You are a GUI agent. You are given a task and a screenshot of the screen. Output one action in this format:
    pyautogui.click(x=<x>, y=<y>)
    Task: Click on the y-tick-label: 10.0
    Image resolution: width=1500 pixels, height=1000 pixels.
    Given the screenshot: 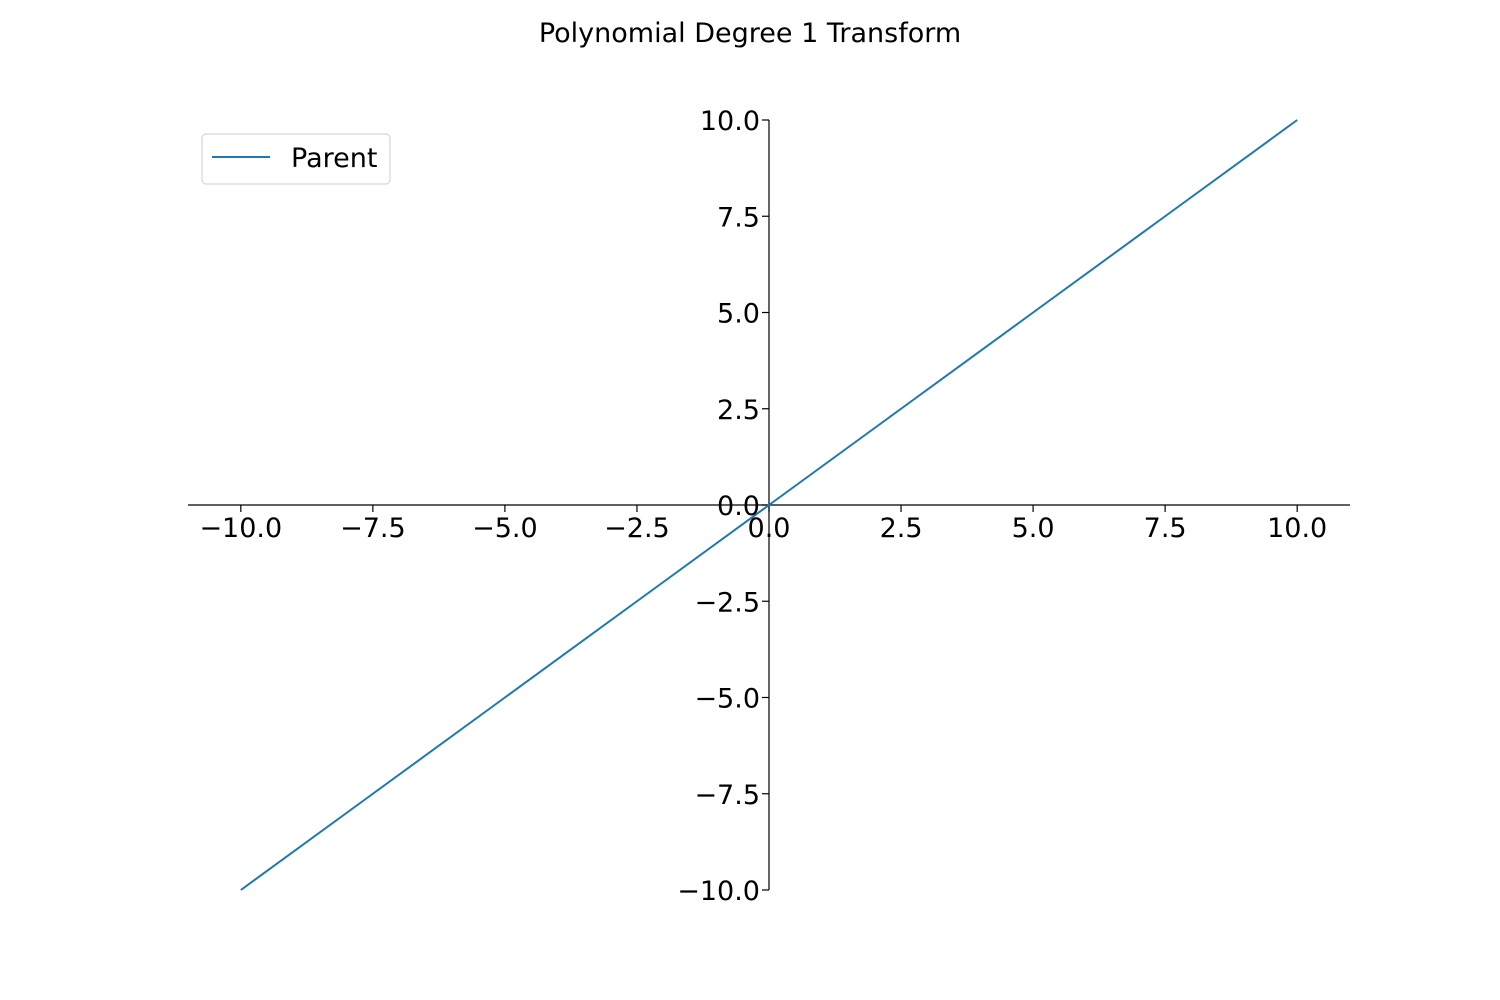 What is the action you would take?
    pyautogui.click(x=730, y=121)
    